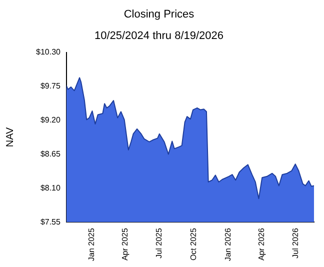 Image resolution: width=324 pixels, height=267 pixels. I want to click on x-tick-label: Jul 2026, so click(295, 243).